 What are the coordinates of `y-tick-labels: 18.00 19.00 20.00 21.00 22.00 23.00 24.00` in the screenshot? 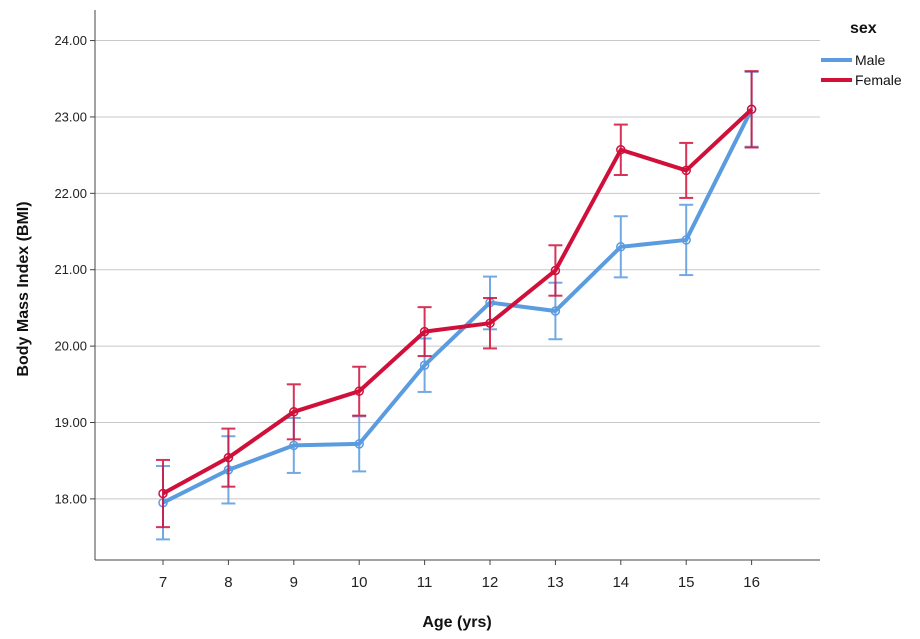 It's located at (74, 269).